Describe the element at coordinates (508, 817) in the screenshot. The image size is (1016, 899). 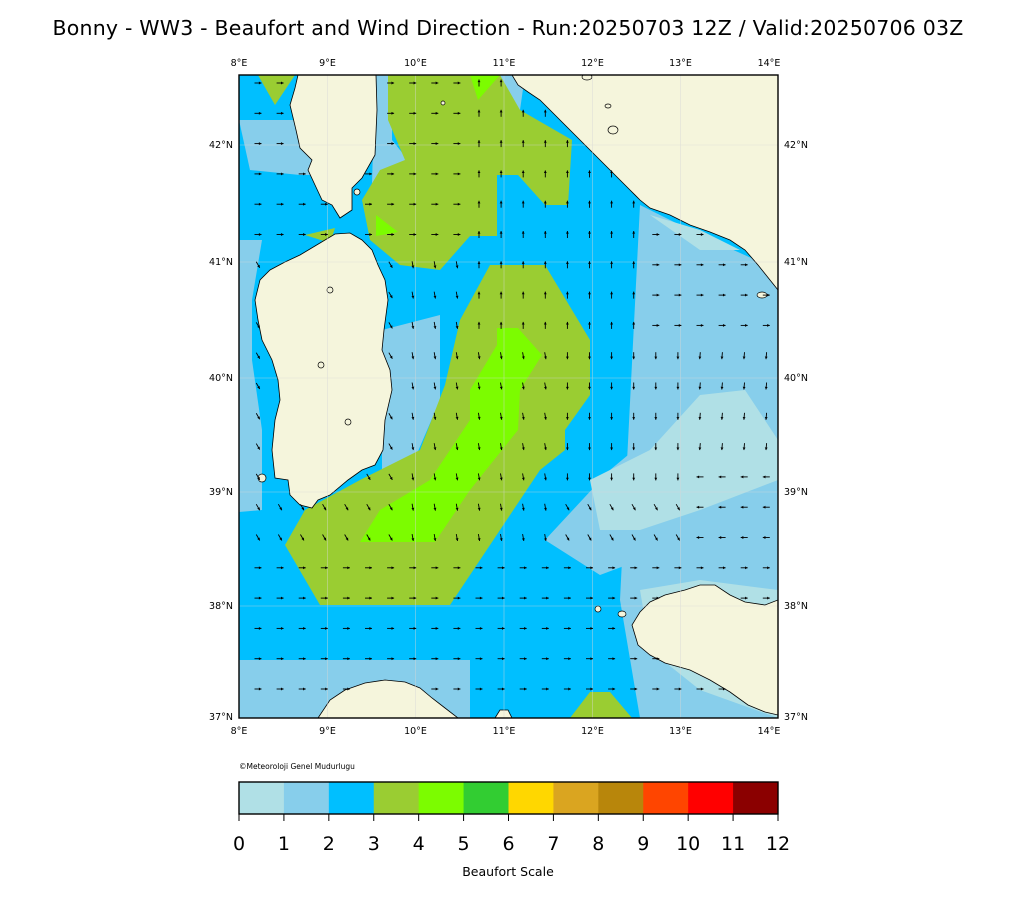
I see `colorbar-ticks` at that location.